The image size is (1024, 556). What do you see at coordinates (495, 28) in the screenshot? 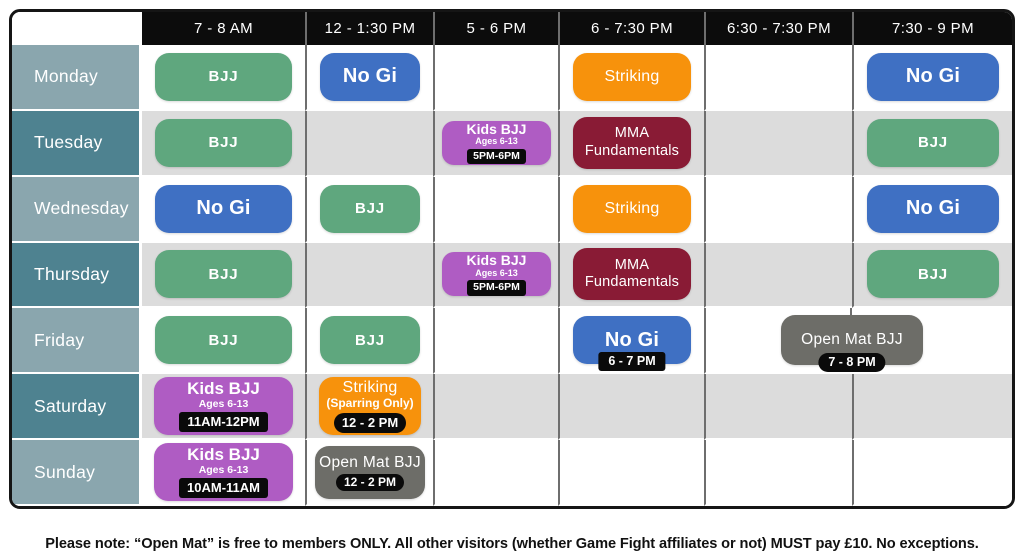
I see `time-slot-header: 5 - 6 PM` at bounding box center [495, 28].